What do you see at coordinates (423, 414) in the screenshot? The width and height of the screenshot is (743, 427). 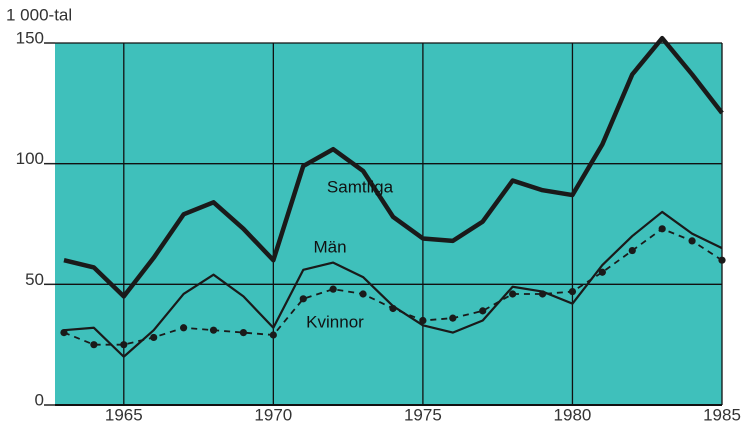 I see `x-tick-label: 1975` at bounding box center [423, 414].